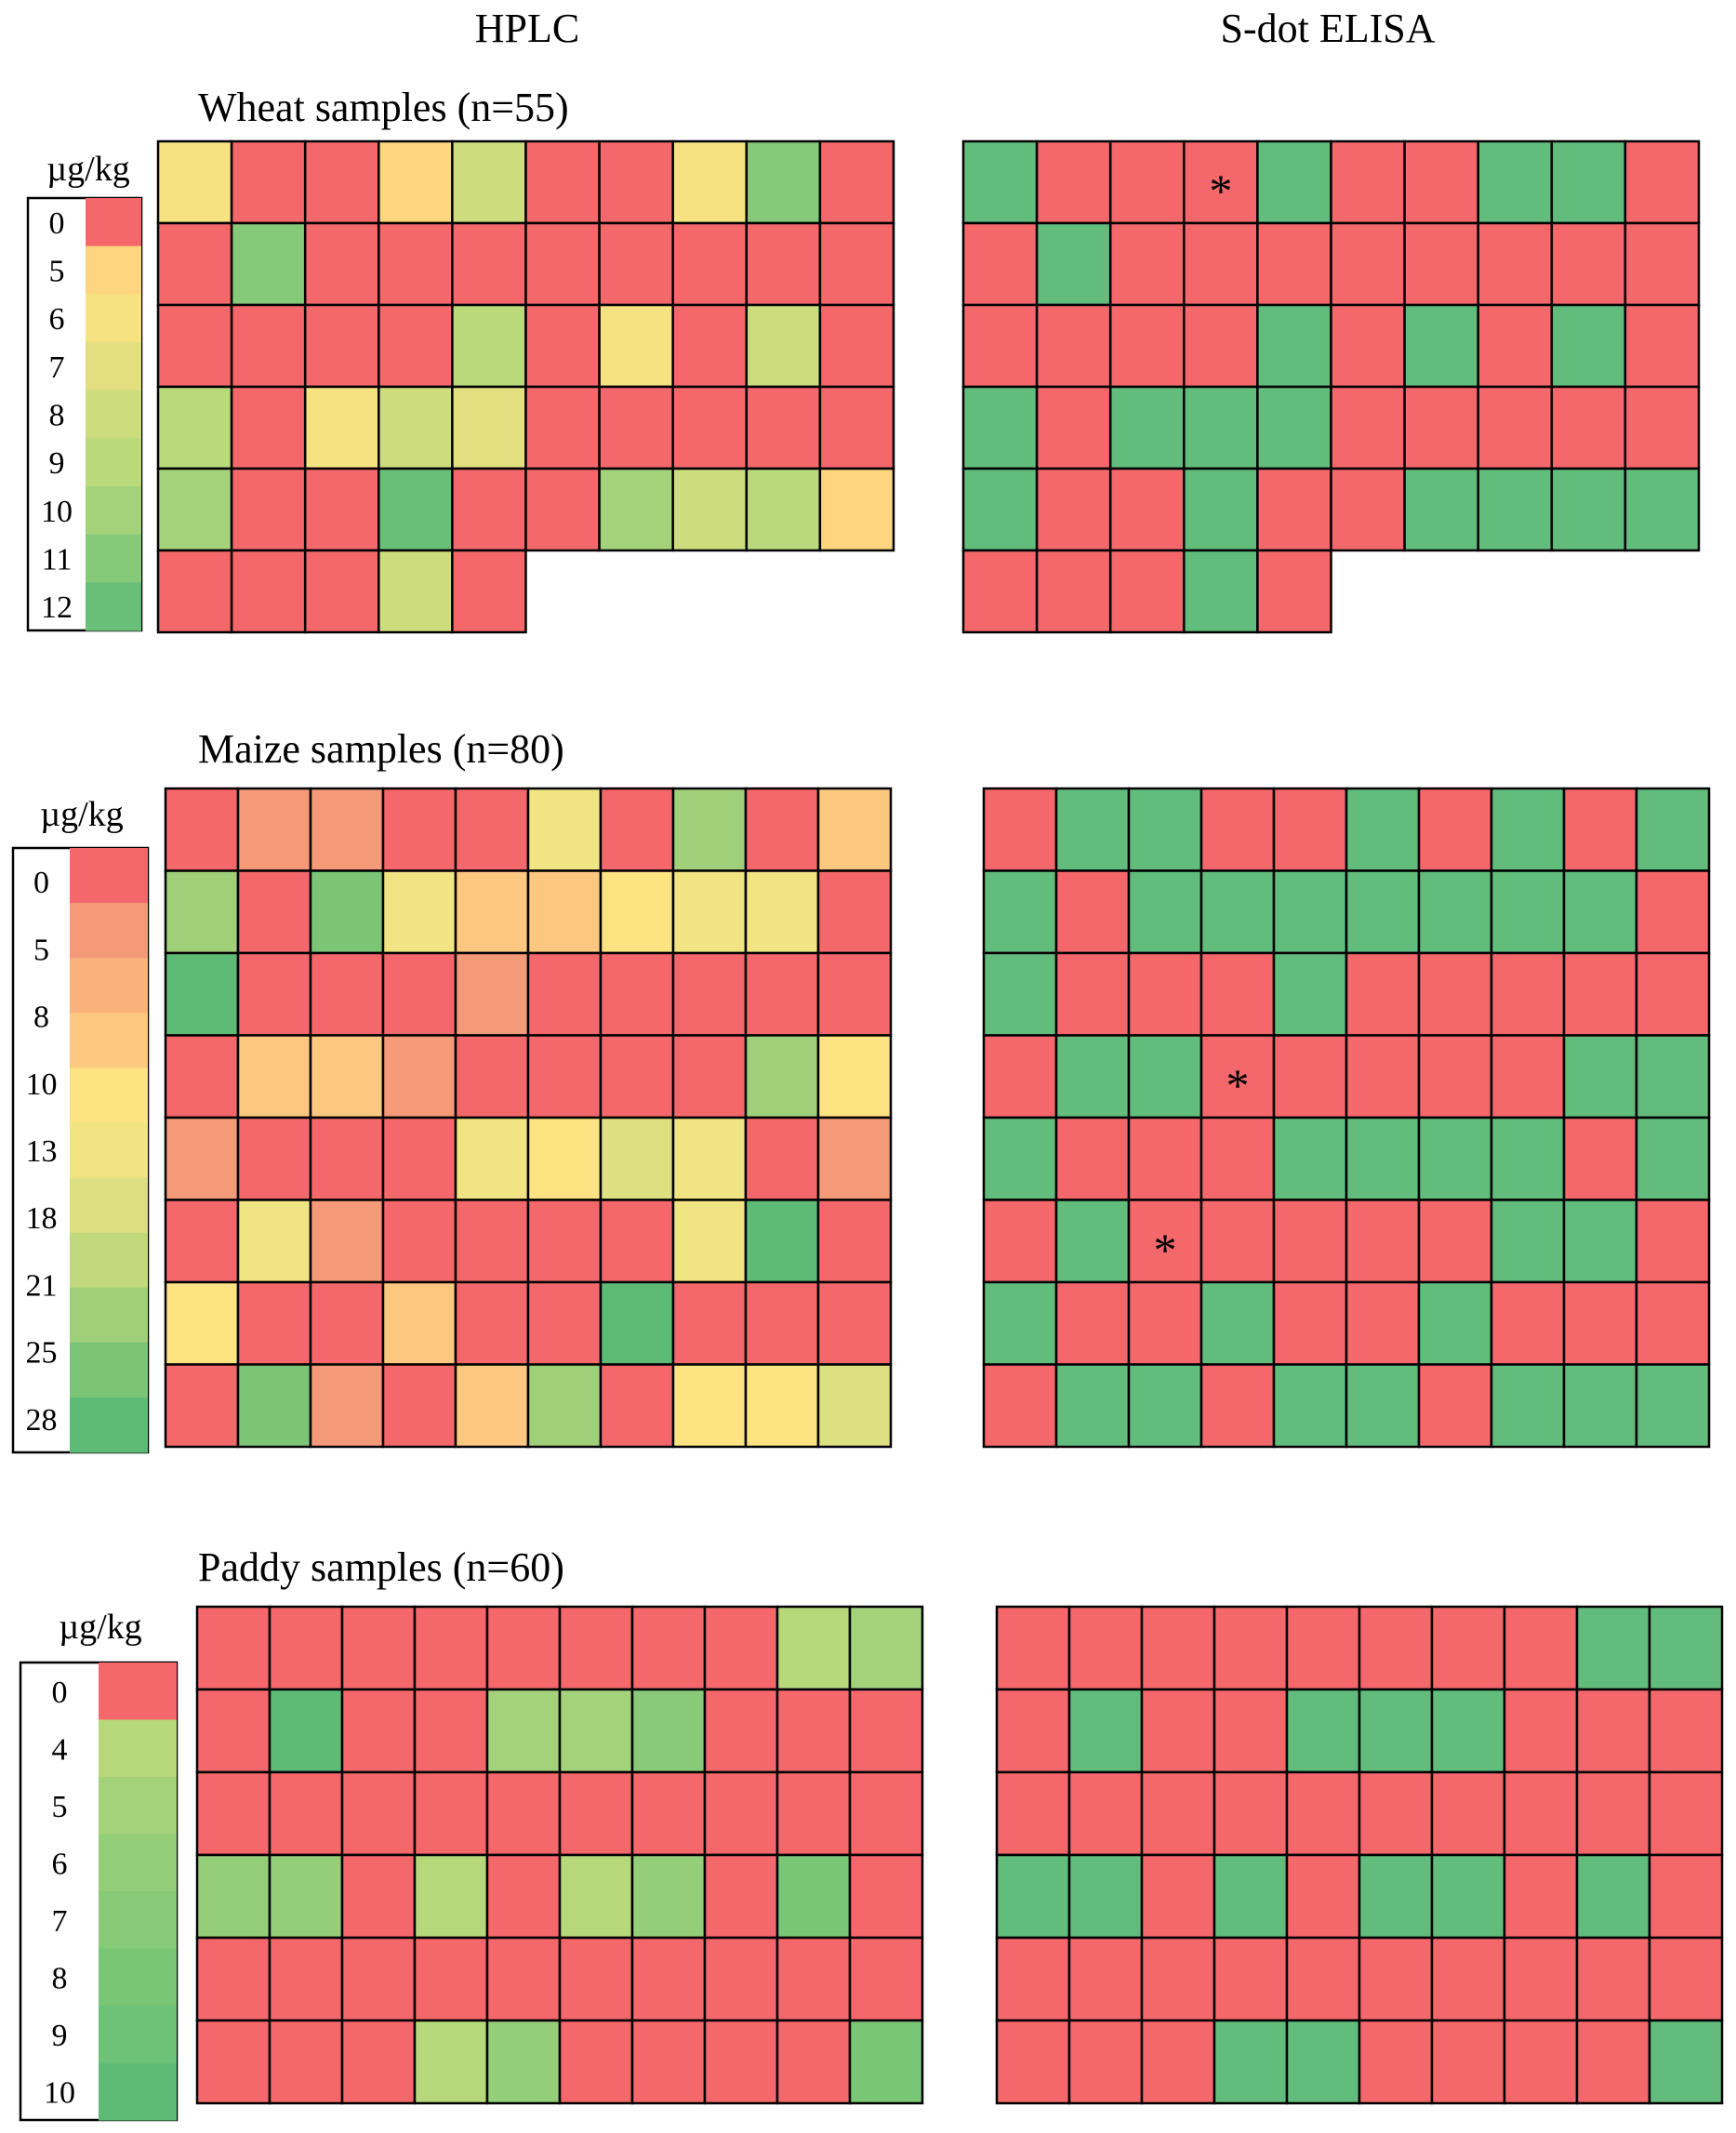  I want to click on maize-unit-label: µg/kg, so click(82, 814).